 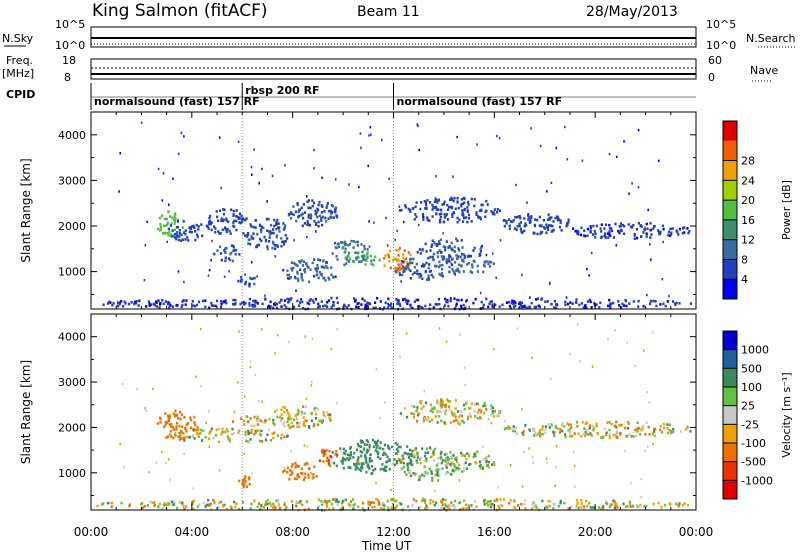 What do you see at coordinates (696, 532) in the screenshot?
I see `x-tick-label: 00:00` at bounding box center [696, 532].